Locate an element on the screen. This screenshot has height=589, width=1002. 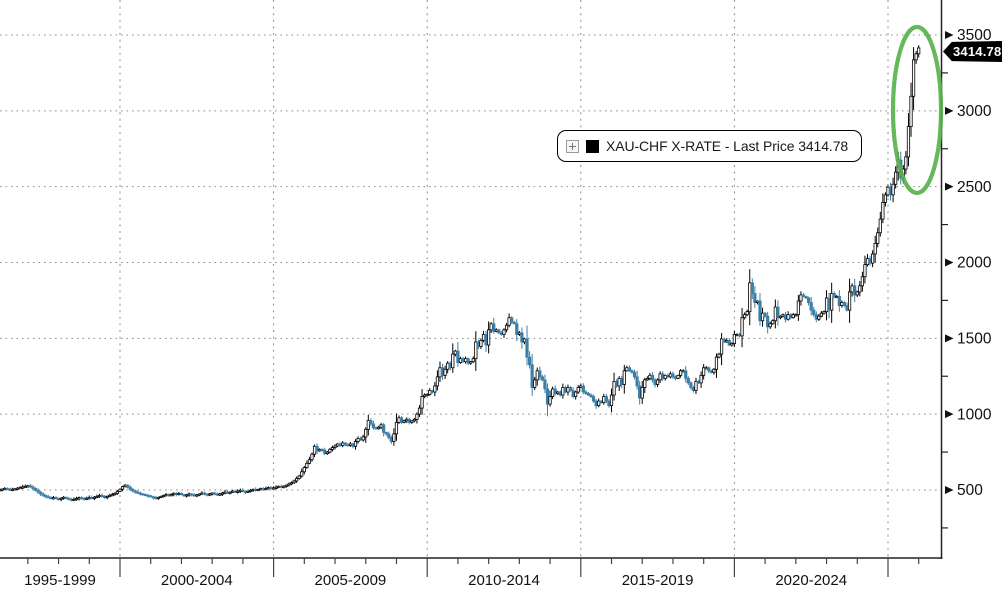
x-span-label: 2005-2009 is located at coordinates (351, 580).